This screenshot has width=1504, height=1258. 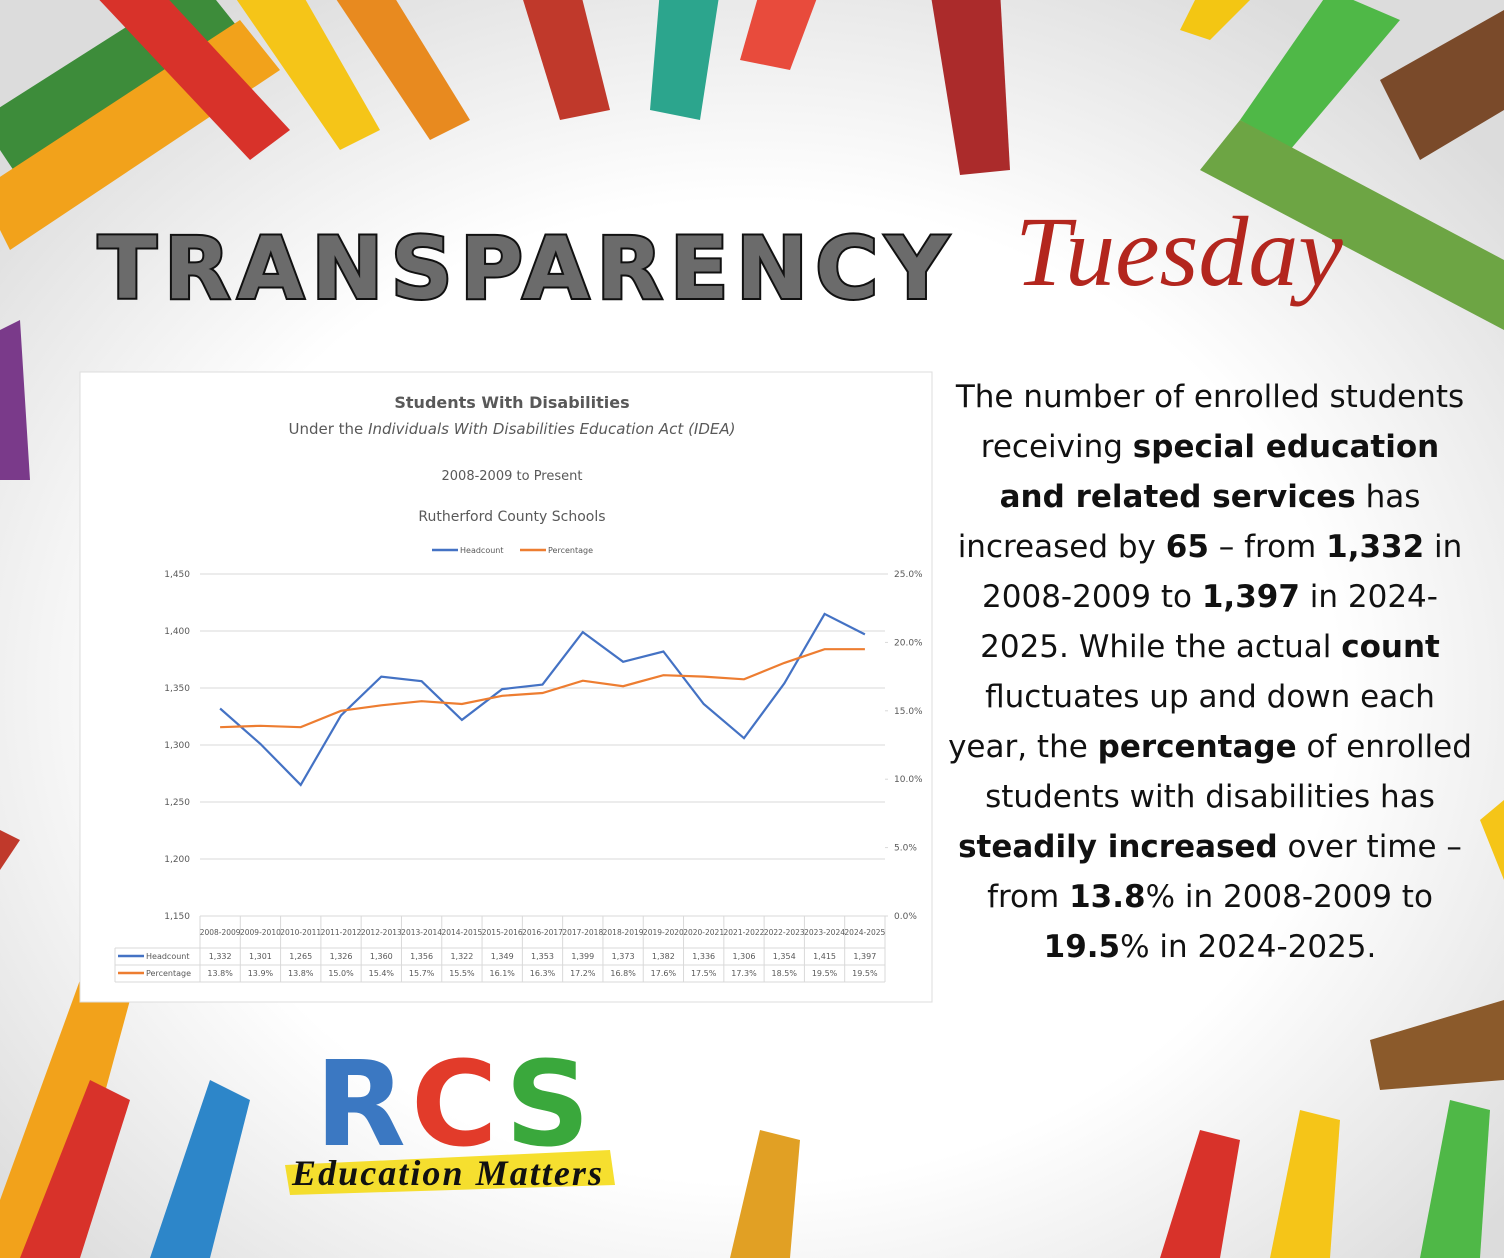 I want to click on table-value: 17.6%, so click(x=664, y=973).